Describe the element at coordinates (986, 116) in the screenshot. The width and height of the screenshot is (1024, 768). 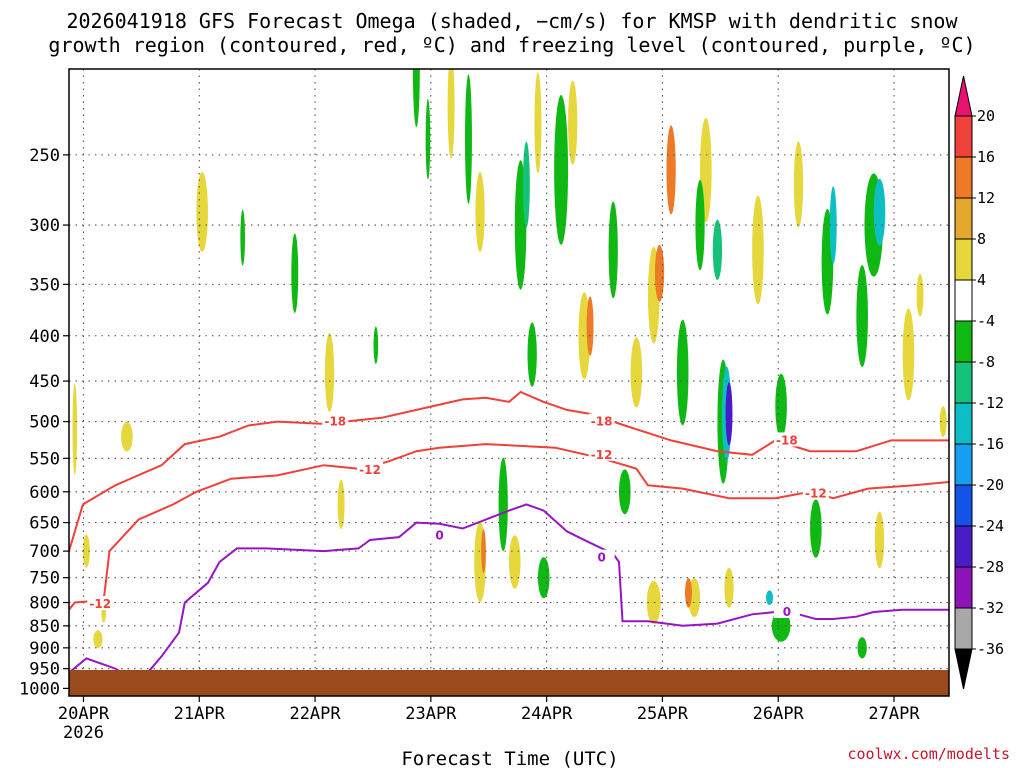
I see `colorbar-label: 20` at that location.